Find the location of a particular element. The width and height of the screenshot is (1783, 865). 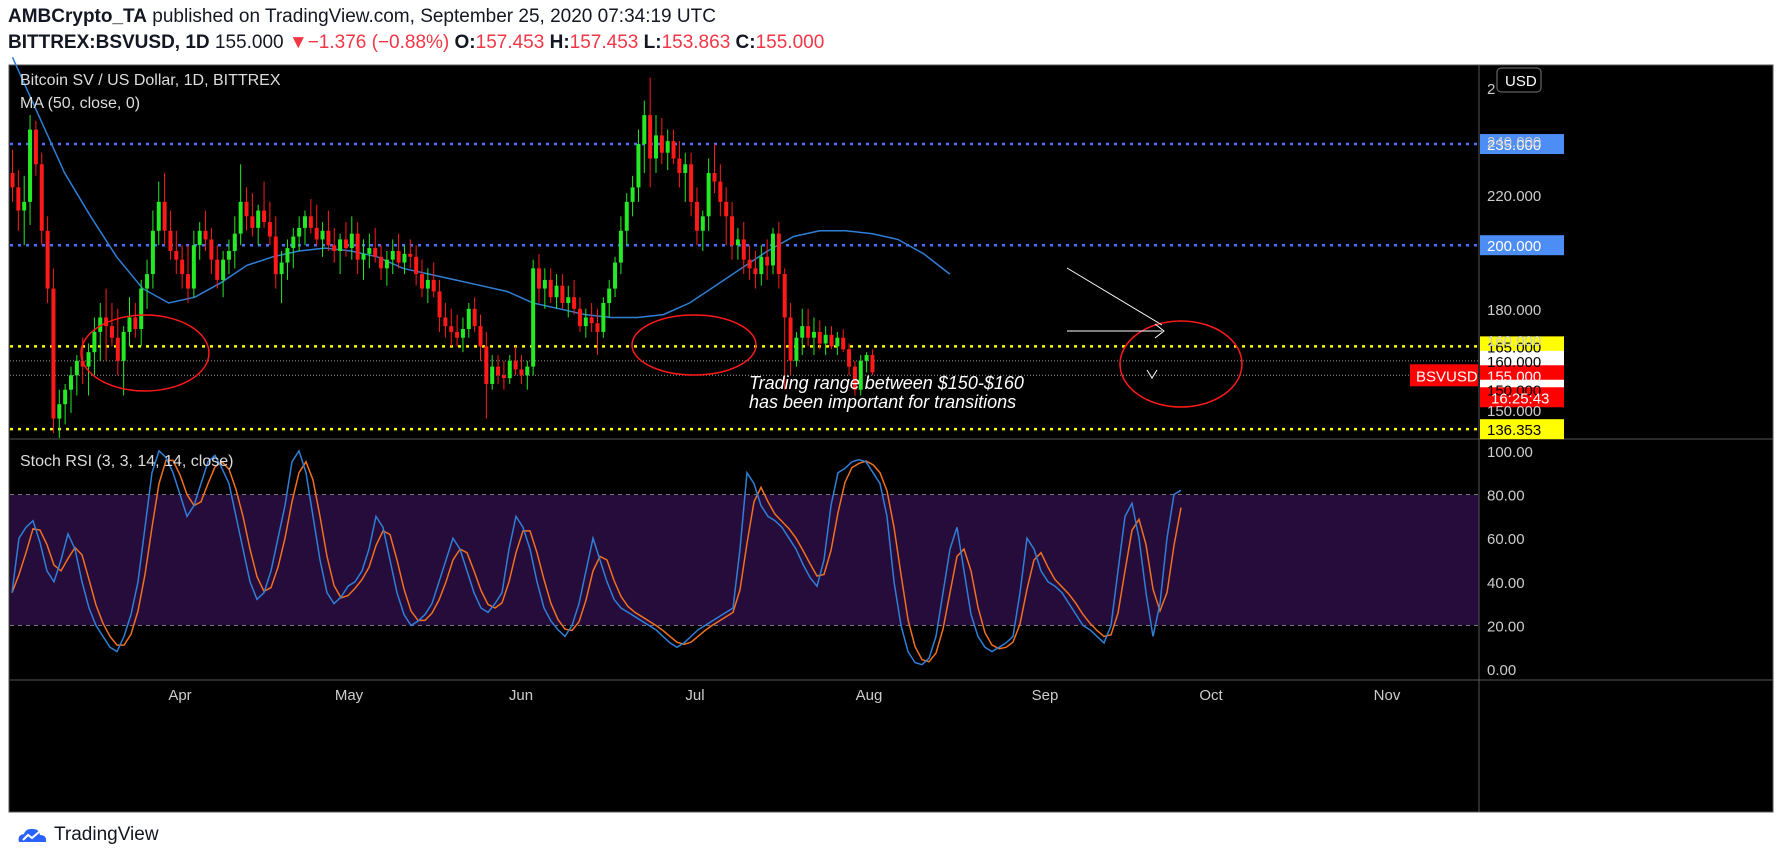

level-tag-label: 136.353 is located at coordinates (1514, 430).